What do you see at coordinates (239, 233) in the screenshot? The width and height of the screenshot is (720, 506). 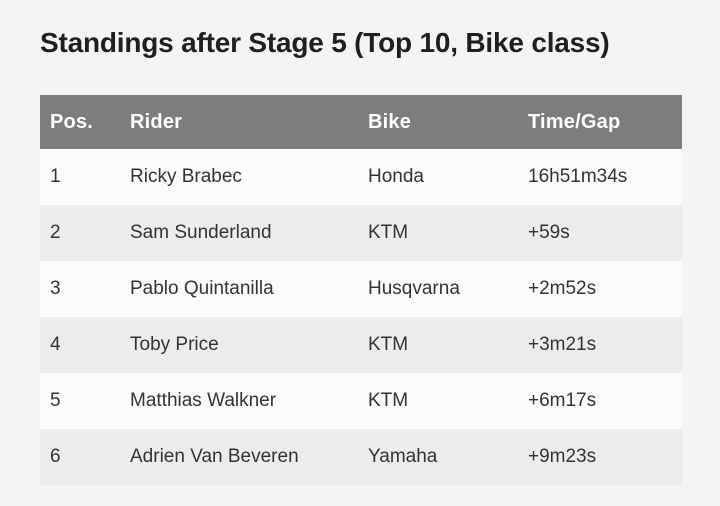 I see `cell-rider: Sam Sunderland` at bounding box center [239, 233].